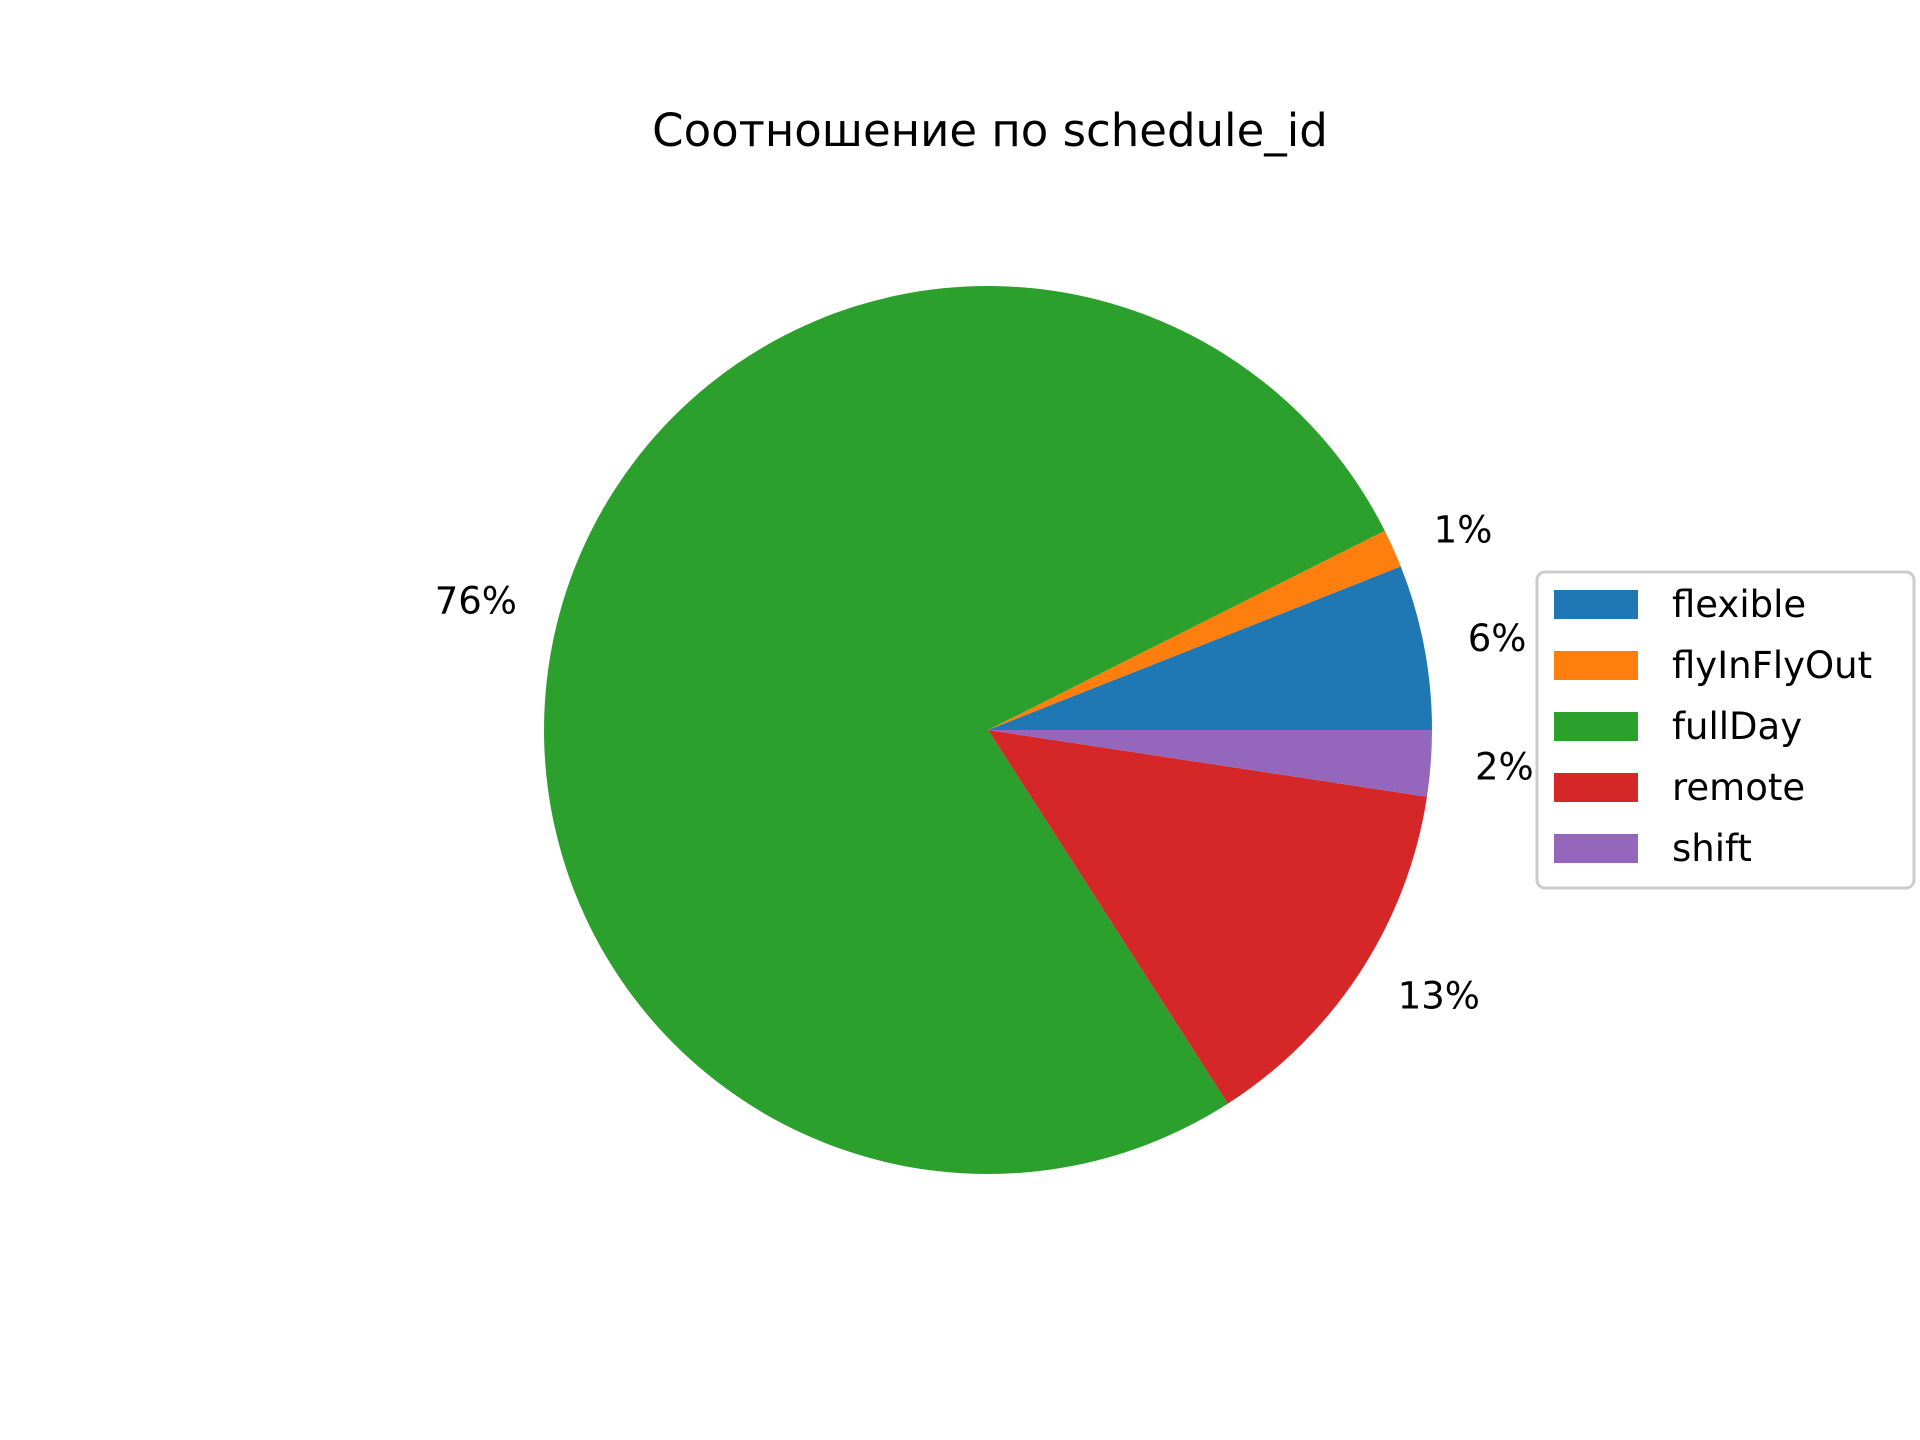 The width and height of the screenshot is (1920, 1440). I want to click on legend-swatch-flyInFlyOut, so click(1596, 665).